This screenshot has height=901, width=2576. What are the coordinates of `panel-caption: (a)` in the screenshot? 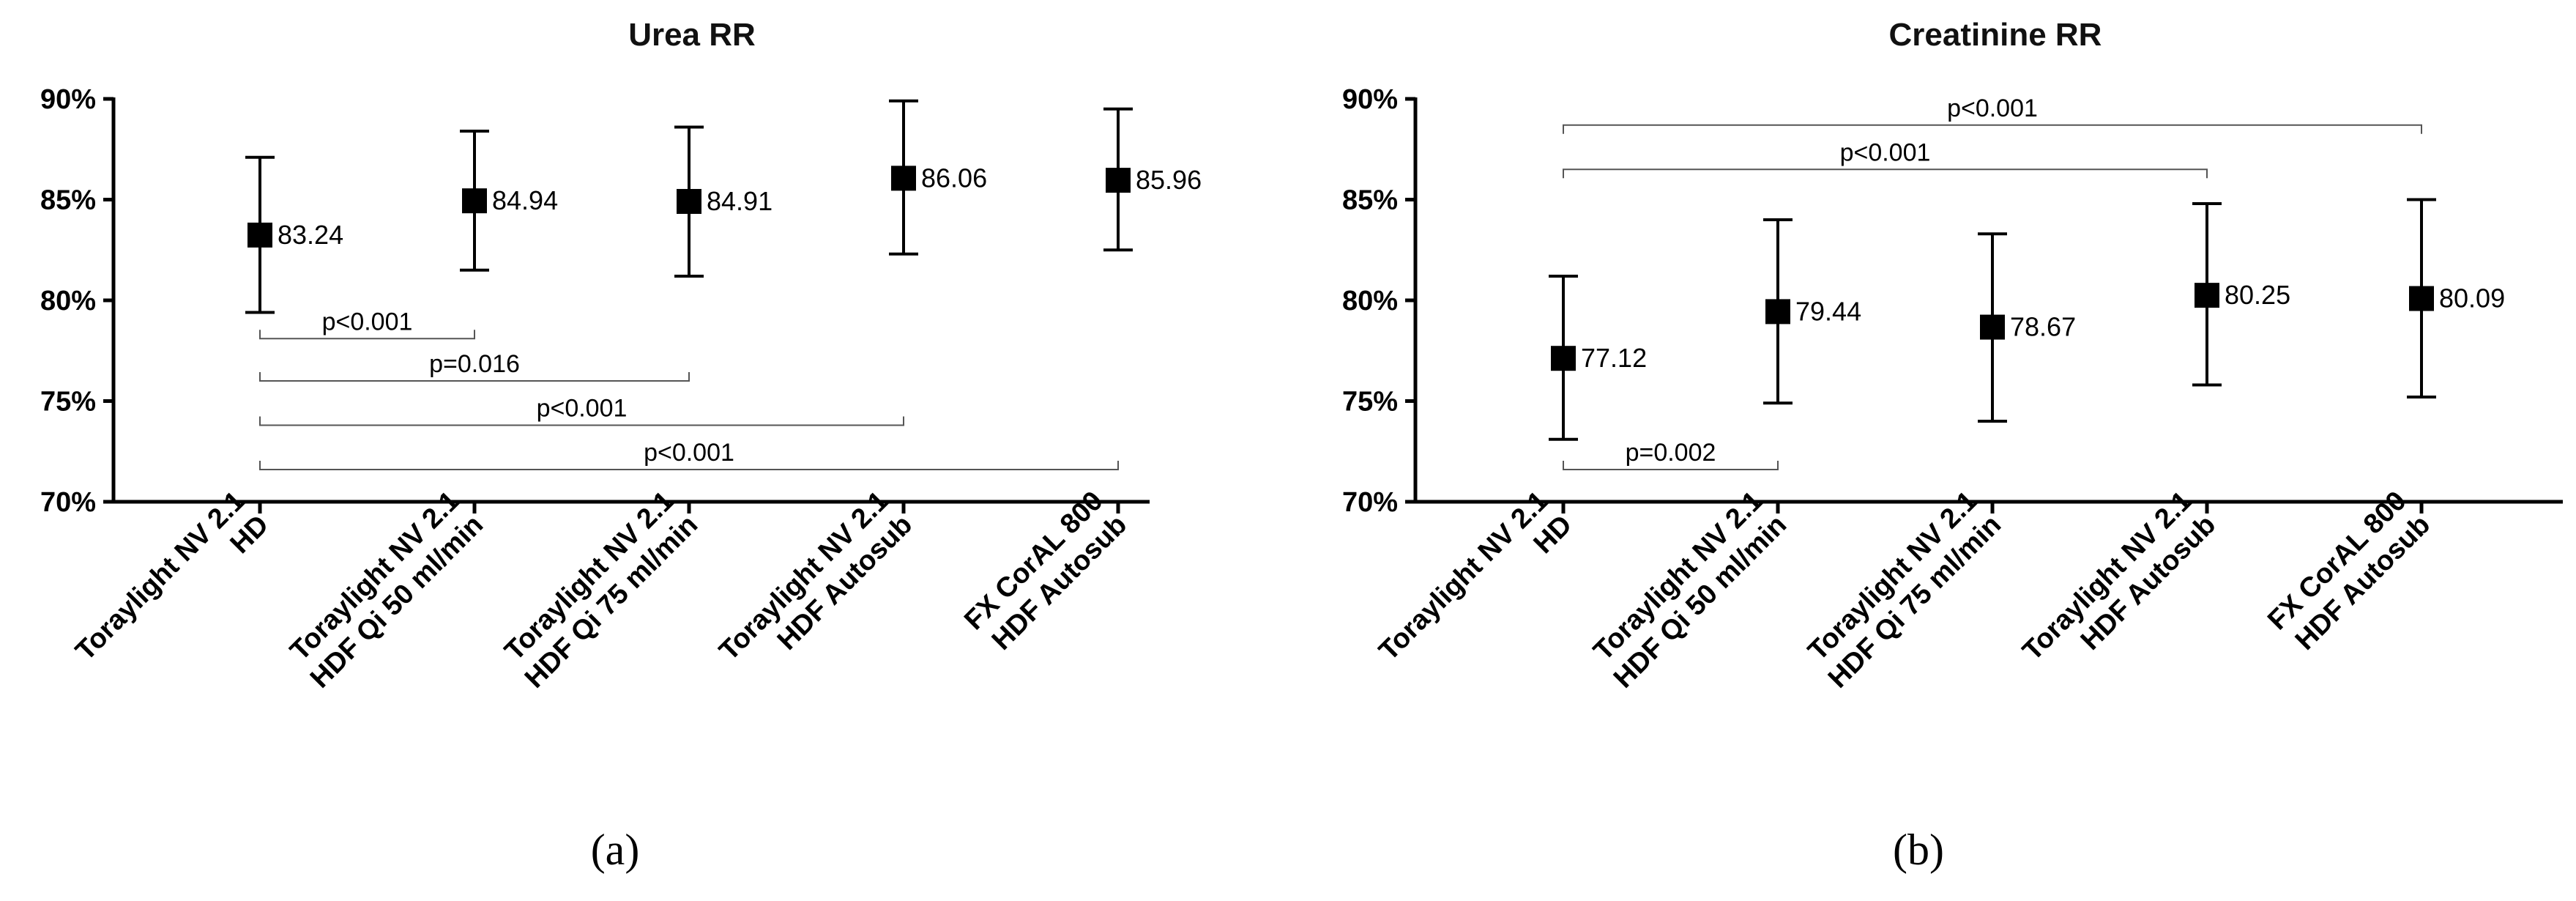 It's located at (615, 850).